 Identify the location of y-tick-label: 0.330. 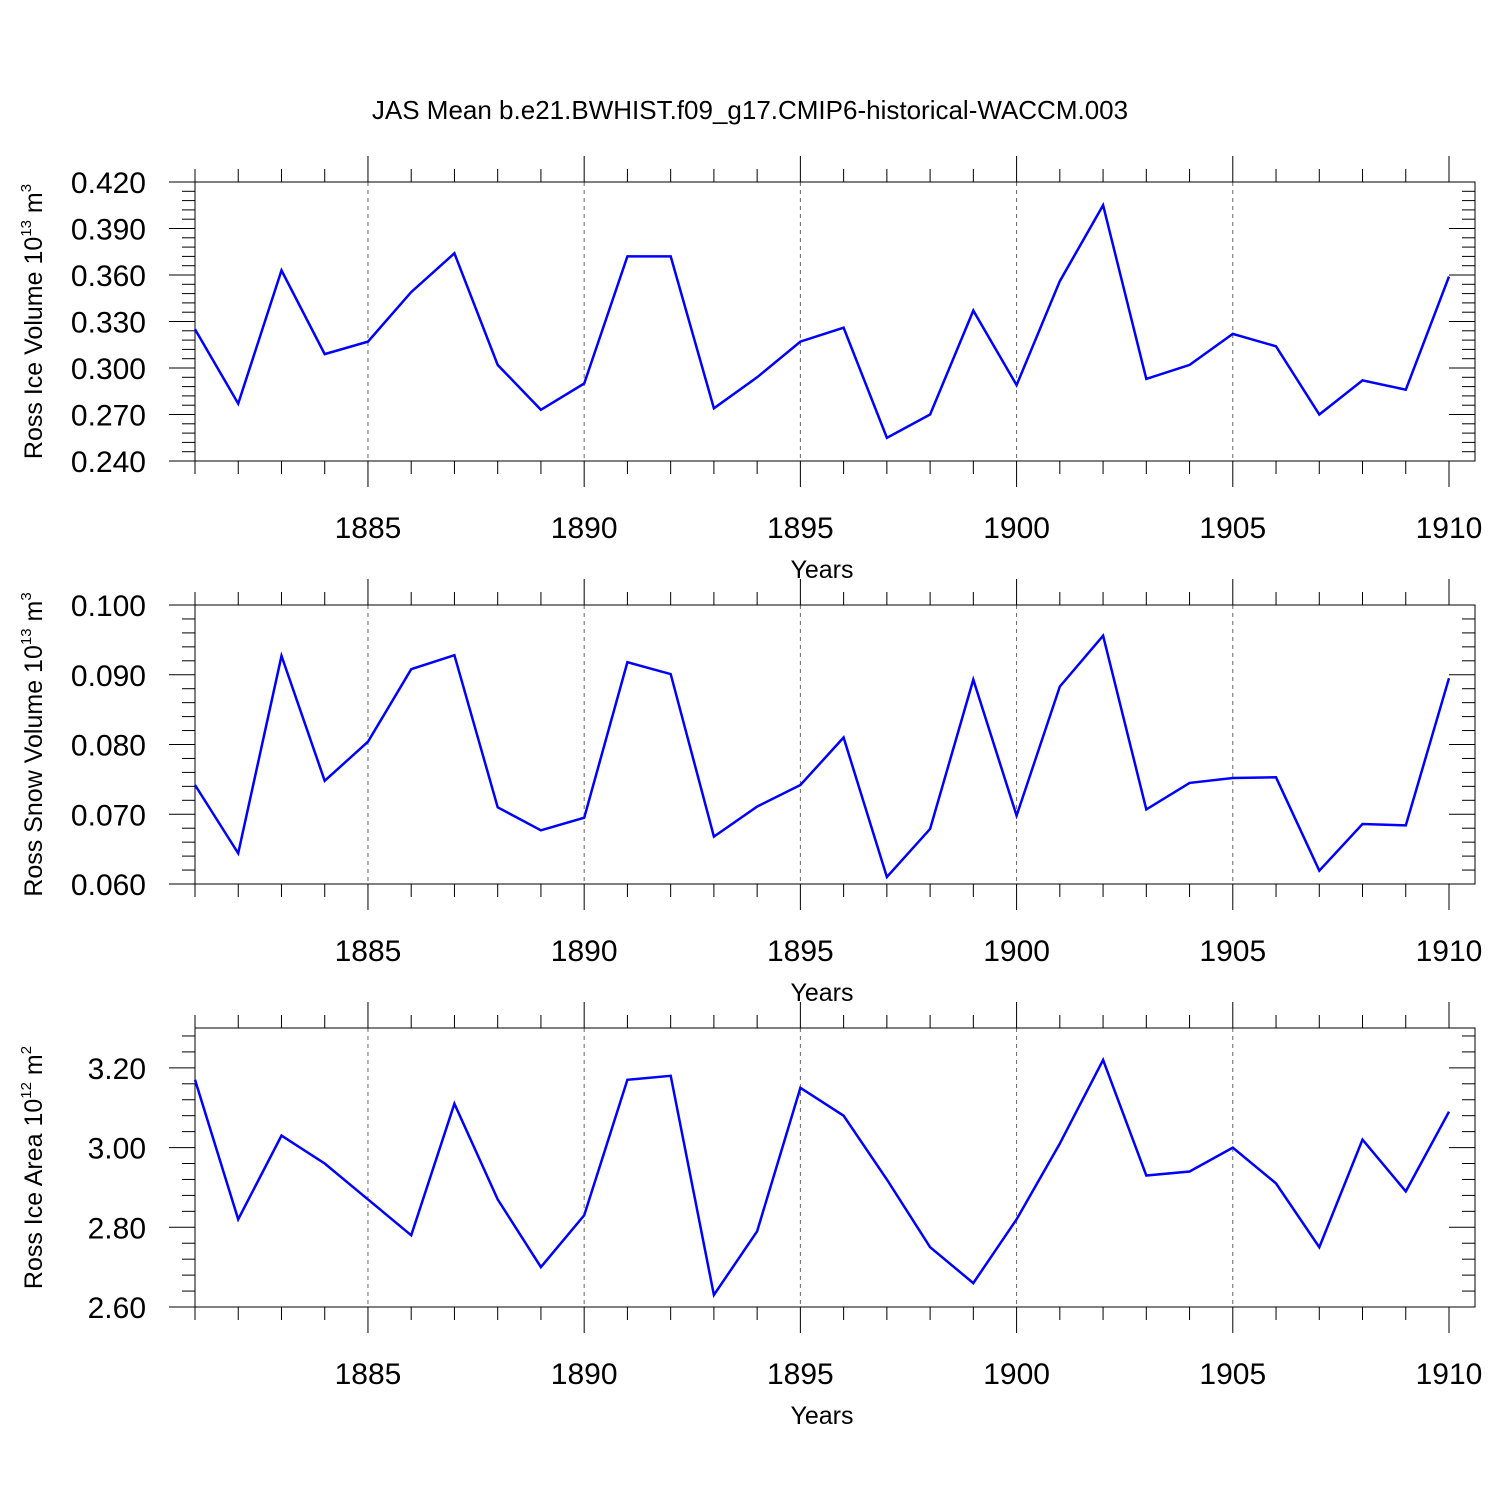
(108, 323).